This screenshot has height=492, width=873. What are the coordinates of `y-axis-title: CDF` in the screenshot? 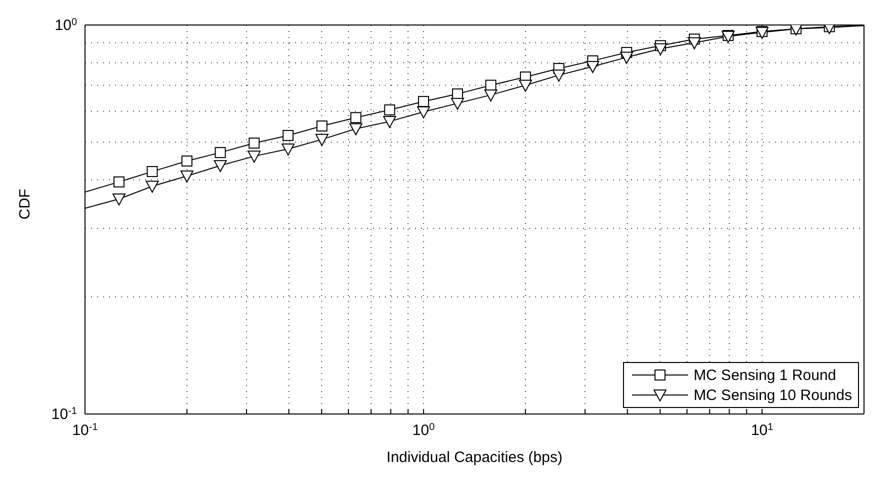 It's located at (25, 204).